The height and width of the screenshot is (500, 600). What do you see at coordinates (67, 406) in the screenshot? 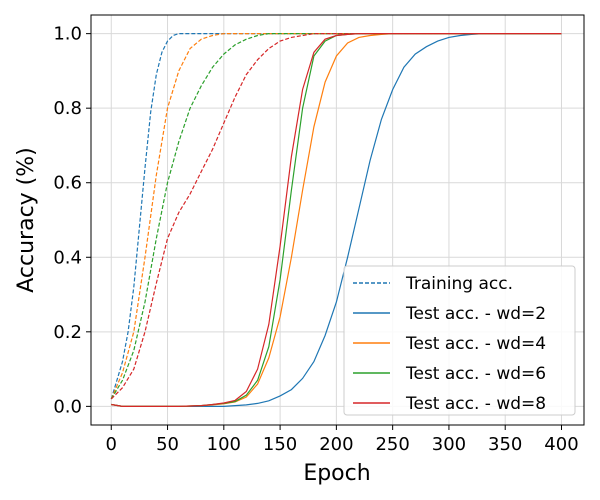
I see `y-tick-label: 0.0` at bounding box center [67, 406].